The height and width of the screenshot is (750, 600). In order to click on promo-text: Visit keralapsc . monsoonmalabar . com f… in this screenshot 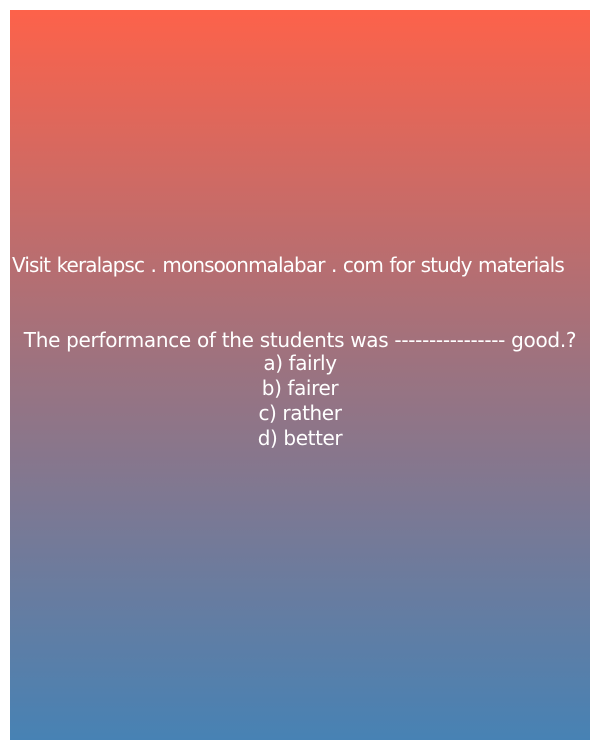, I will do `click(288, 265)`.